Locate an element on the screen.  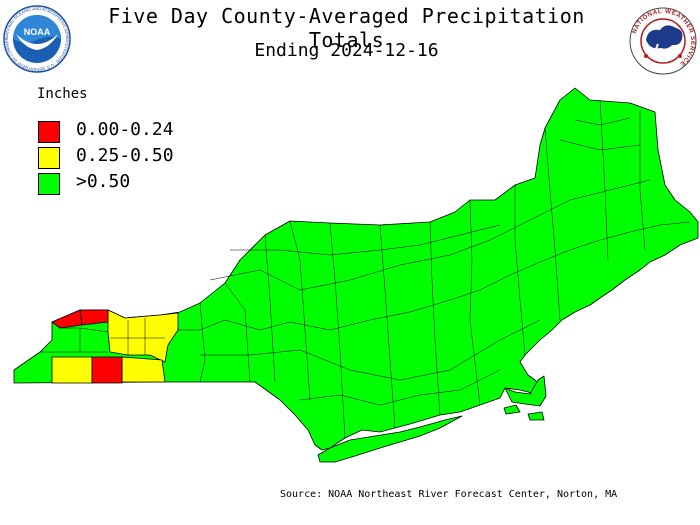
legend-label-mid: 0.25-0.50 is located at coordinates (125, 155).